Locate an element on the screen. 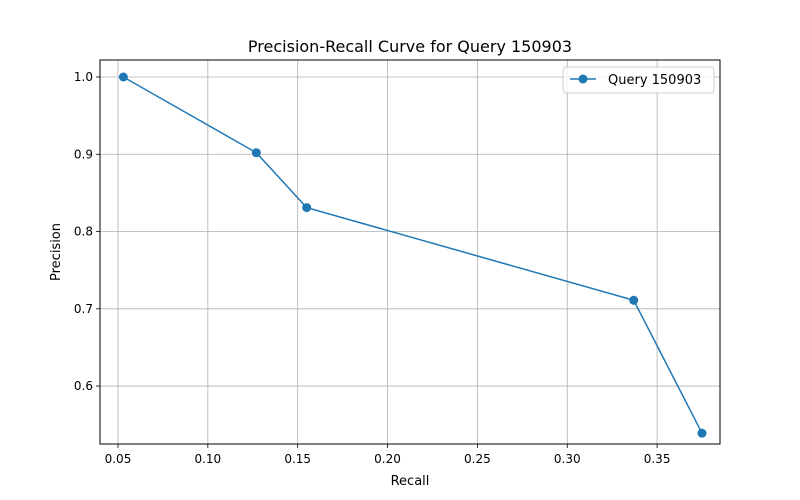 The height and width of the screenshot is (500, 800). legend: Query 150903 is located at coordinates (638, 80).